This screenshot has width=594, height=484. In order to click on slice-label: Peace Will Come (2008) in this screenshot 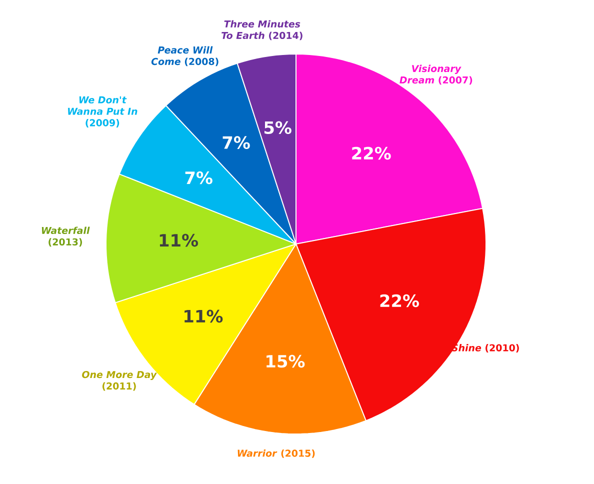, I will do `click(184, 56)`.